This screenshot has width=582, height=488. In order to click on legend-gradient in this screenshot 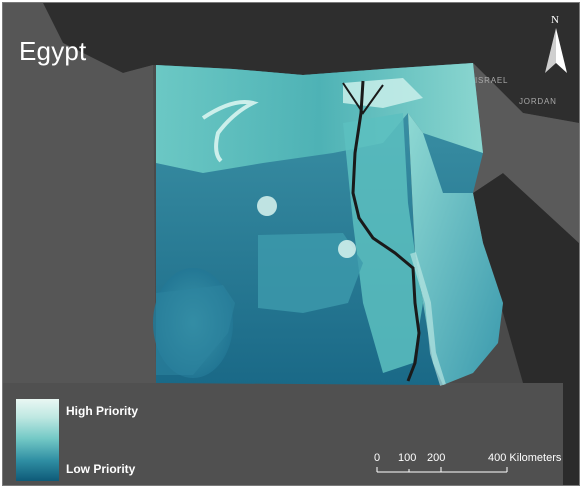, I will do `click(37, 440)`.